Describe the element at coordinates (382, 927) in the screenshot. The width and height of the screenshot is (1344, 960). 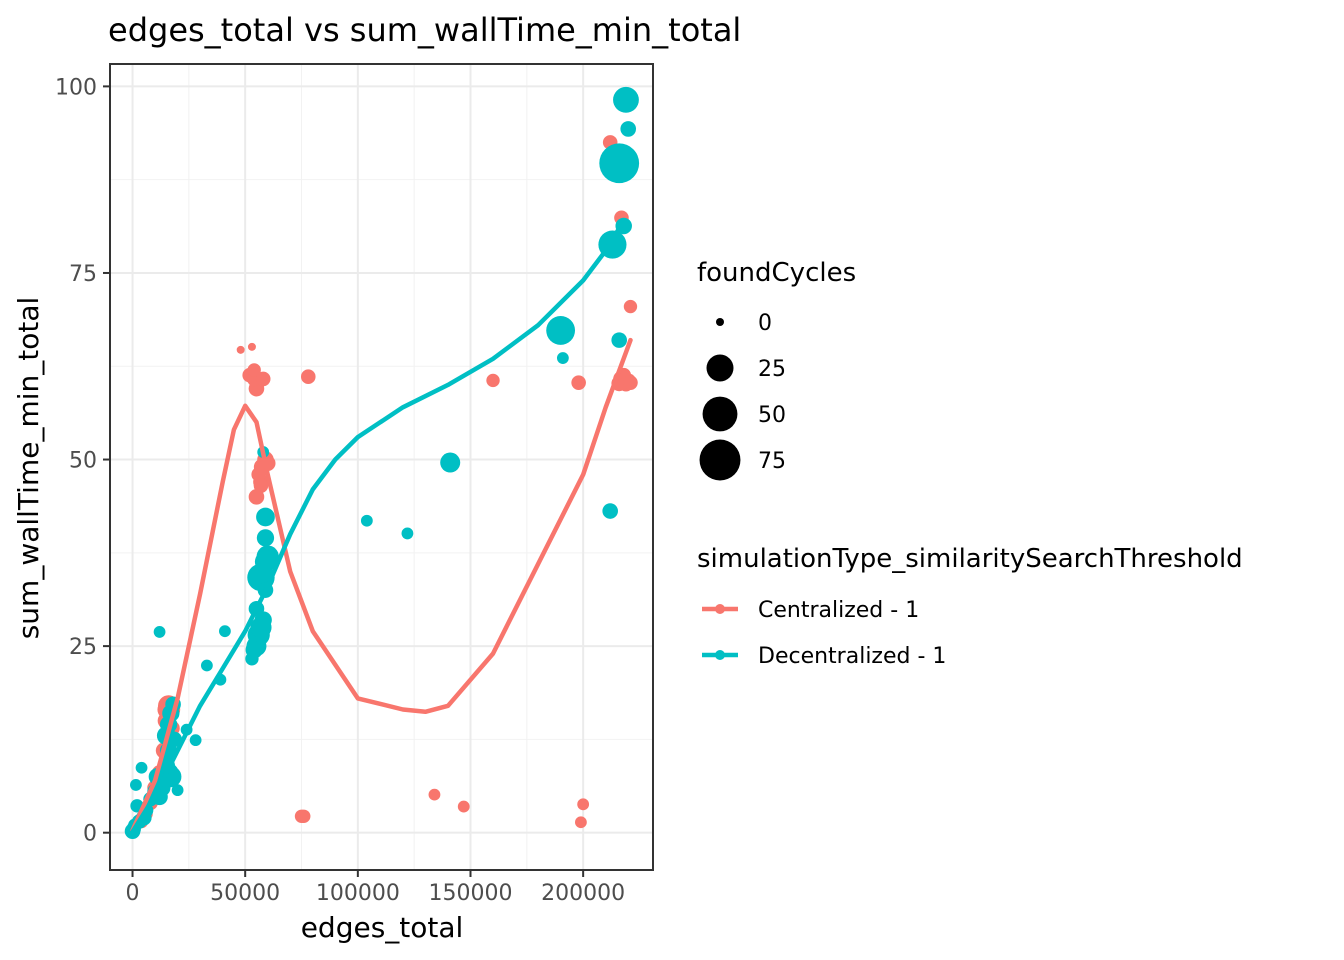
I see `x-axis-label: edges_total` at that location.